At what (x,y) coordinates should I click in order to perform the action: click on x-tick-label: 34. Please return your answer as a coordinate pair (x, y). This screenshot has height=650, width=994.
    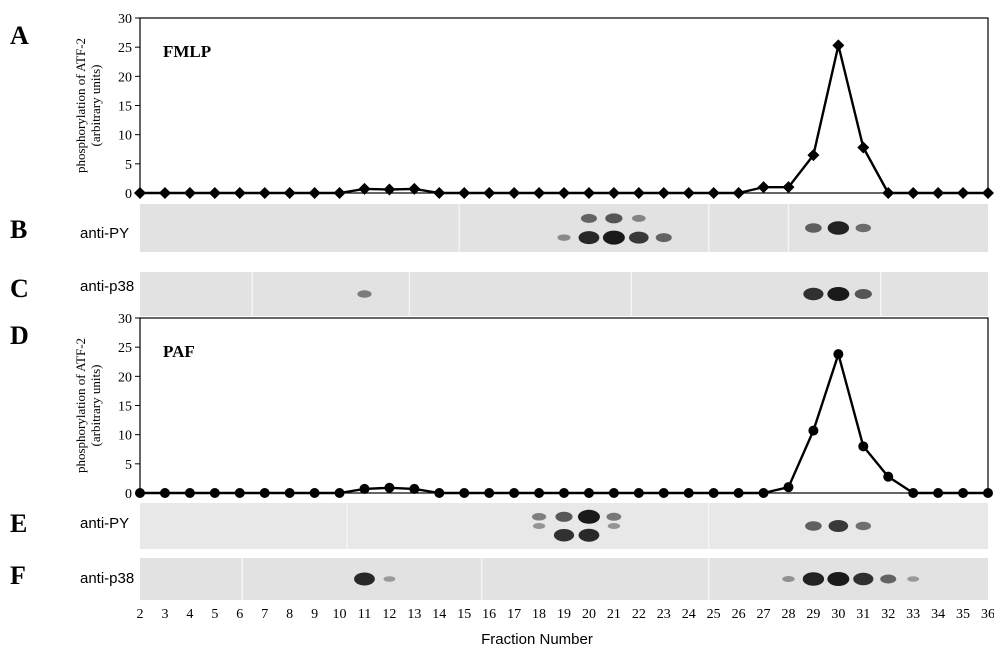
    Looking at the image, I should click on (938, 614).